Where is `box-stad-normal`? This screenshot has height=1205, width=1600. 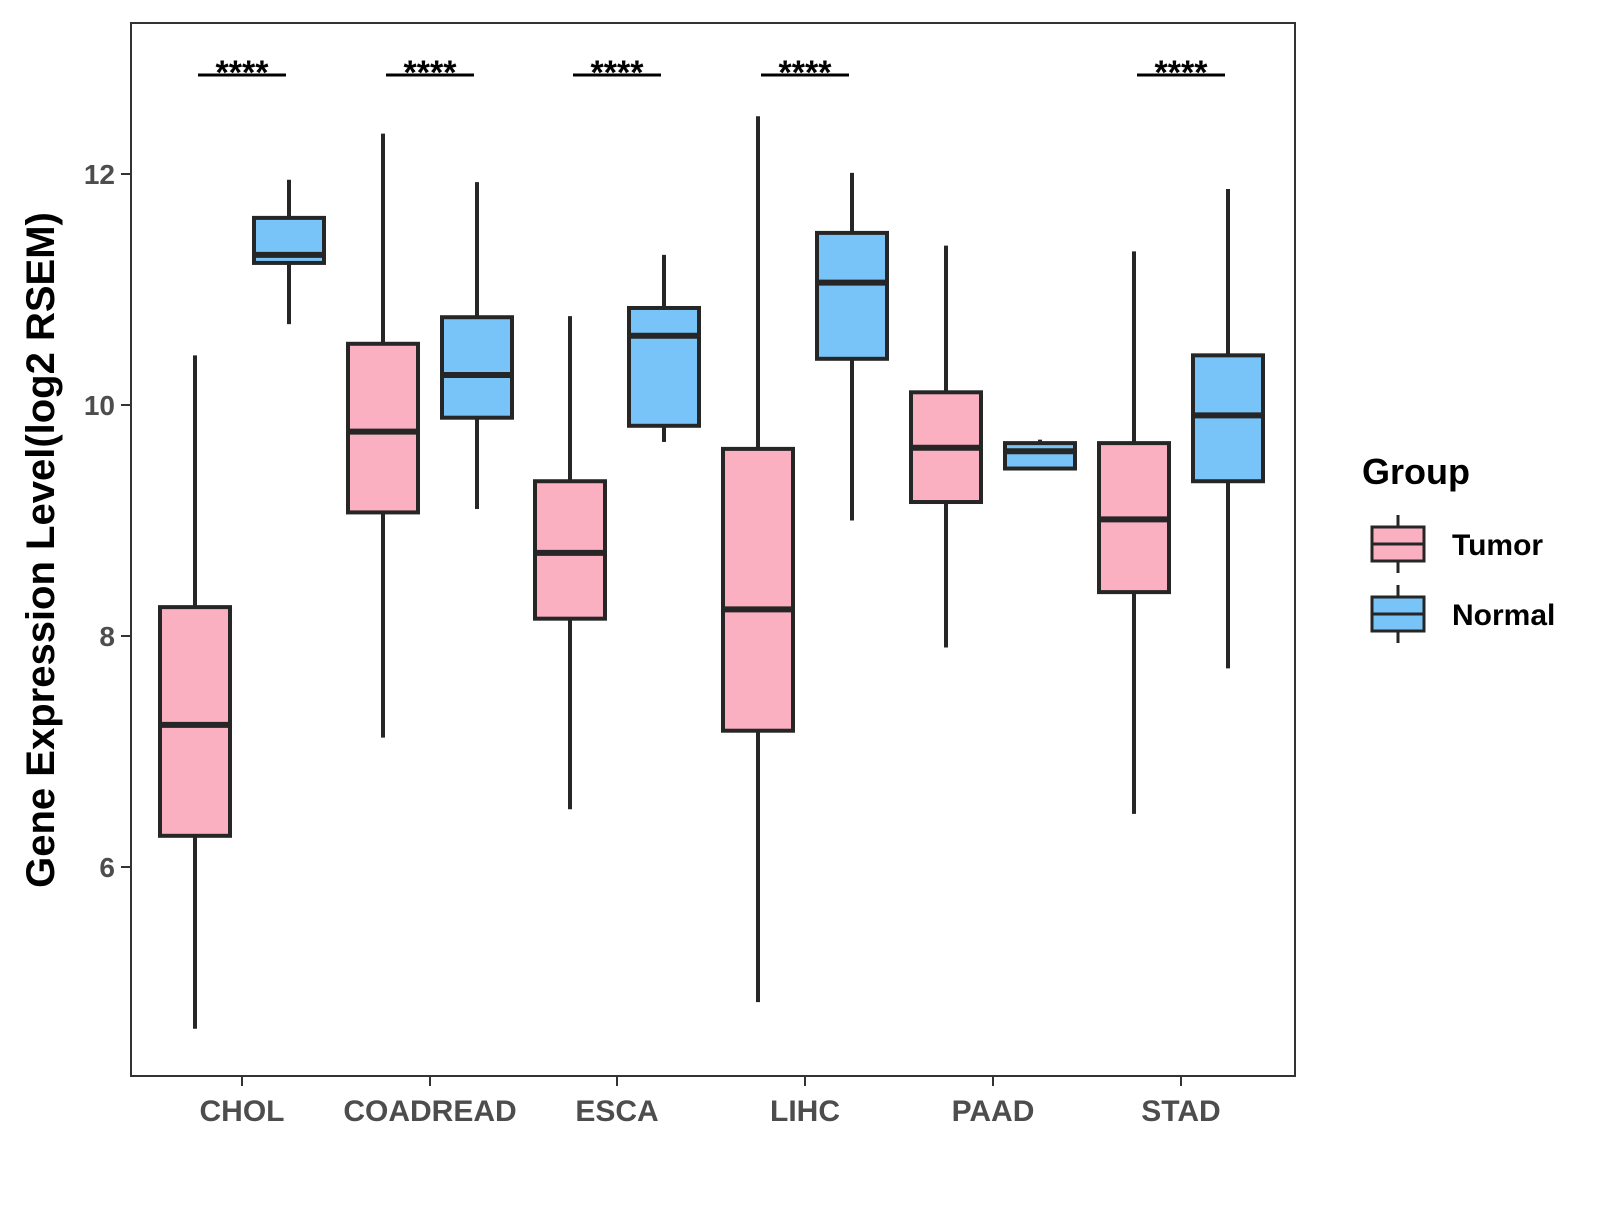 box-stad-normal is located at coordinates (1228, 429).